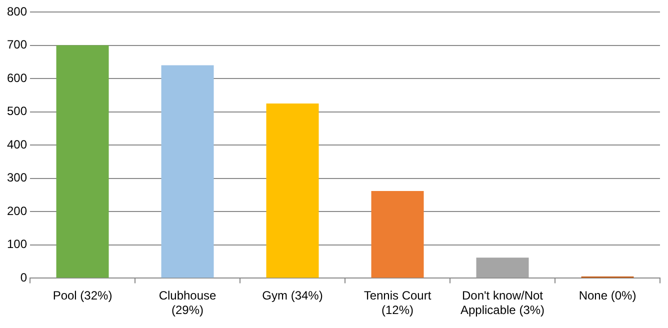 This screenshot has width=668, height=328. Describe the element at coordinates (17, 111) in the screenshot. I see `y-tick-label: 500` at that location.